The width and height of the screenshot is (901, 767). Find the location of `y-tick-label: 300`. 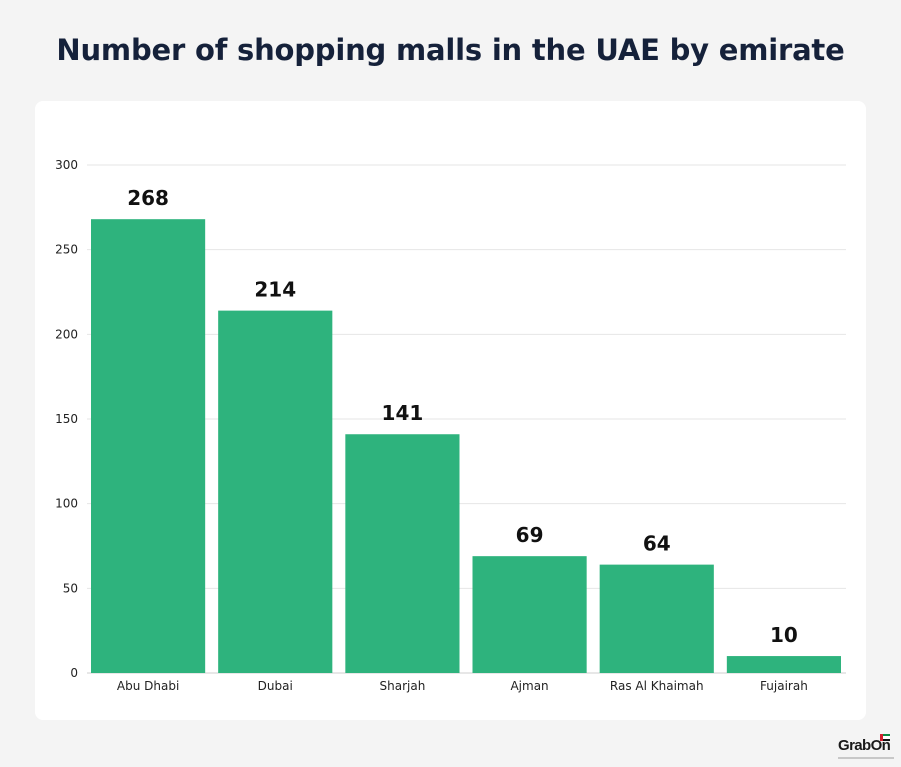

y-tick-label: 300 is located at coordinates (66, 165).